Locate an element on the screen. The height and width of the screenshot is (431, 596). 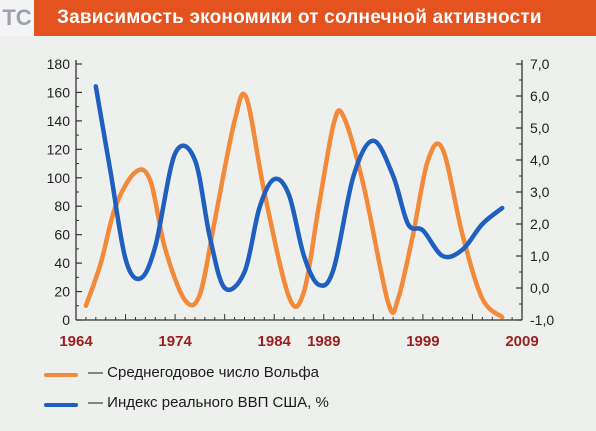
left-tick-label: 100 is located at coordinates (59, 178).